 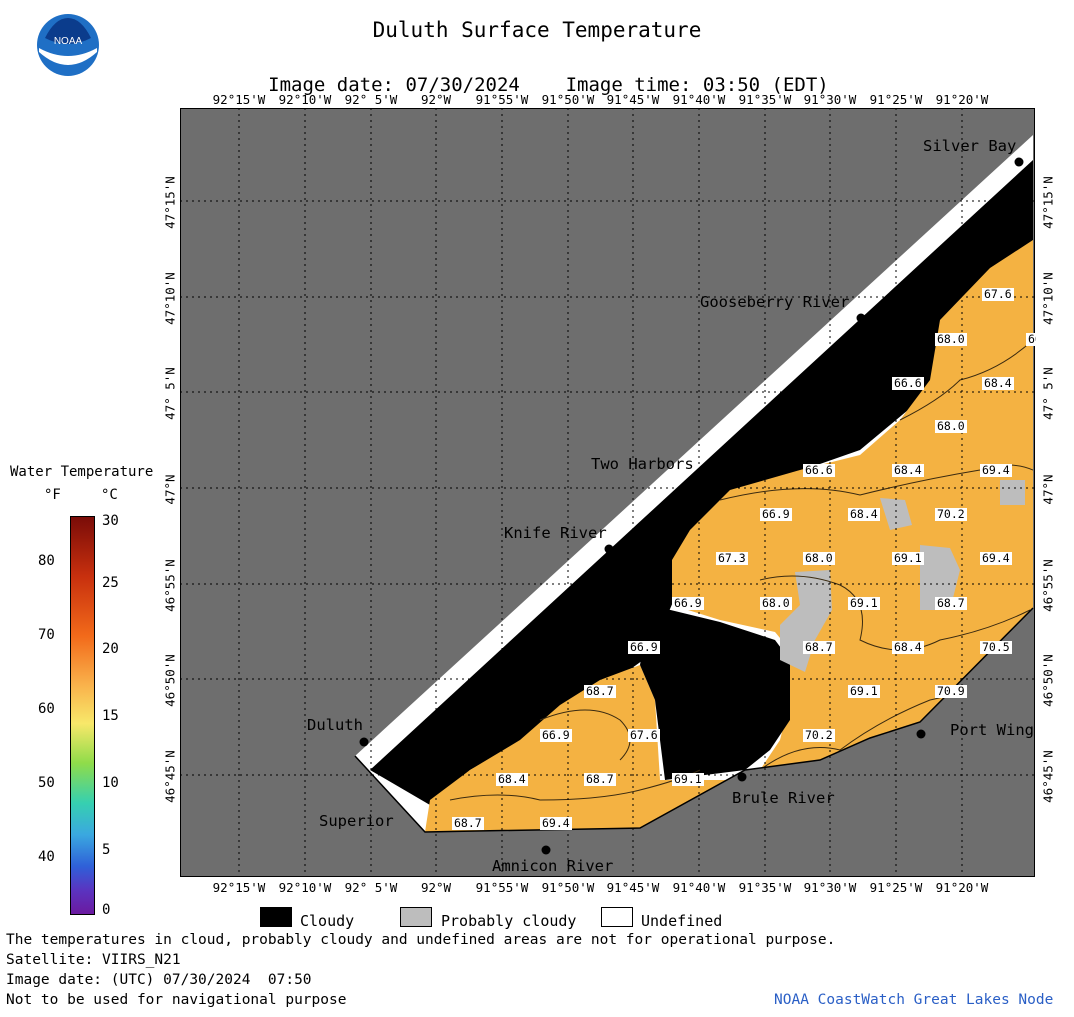 I want to click on lon-label: 91°20'W, so click(x=962, y=887).